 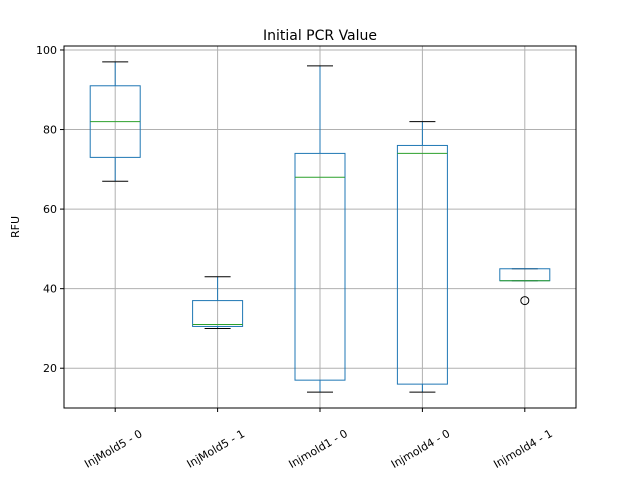 What do you see at coordinates (50, 368) in the screenshot?
I see `y-tick-label: 20` at bounding box center [50, 368].